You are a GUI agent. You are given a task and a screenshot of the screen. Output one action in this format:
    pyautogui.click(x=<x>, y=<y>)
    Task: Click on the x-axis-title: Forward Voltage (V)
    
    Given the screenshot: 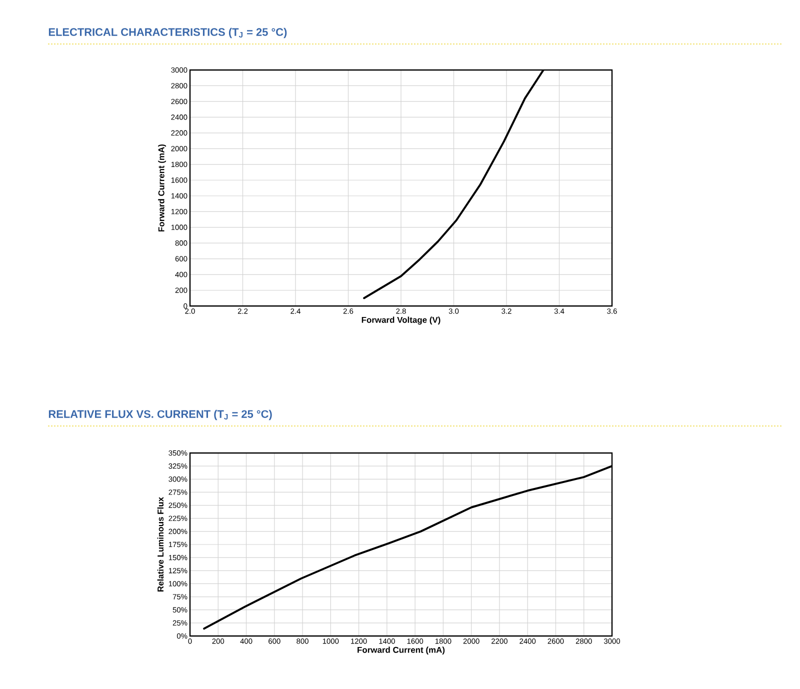 What is the action you would take?
    pyautogui.click(x=401, y=320)
    